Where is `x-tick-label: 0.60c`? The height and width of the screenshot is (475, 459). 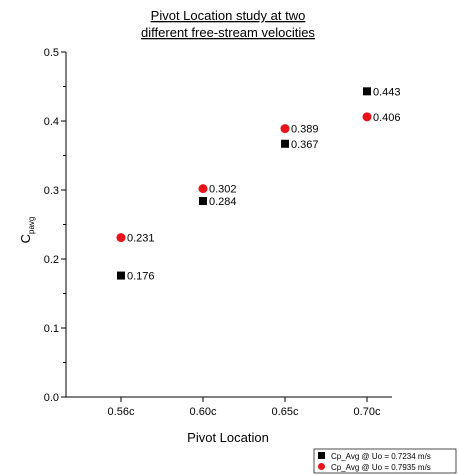 x-tick-label: 0.60c is located at coordinates (203, 412).